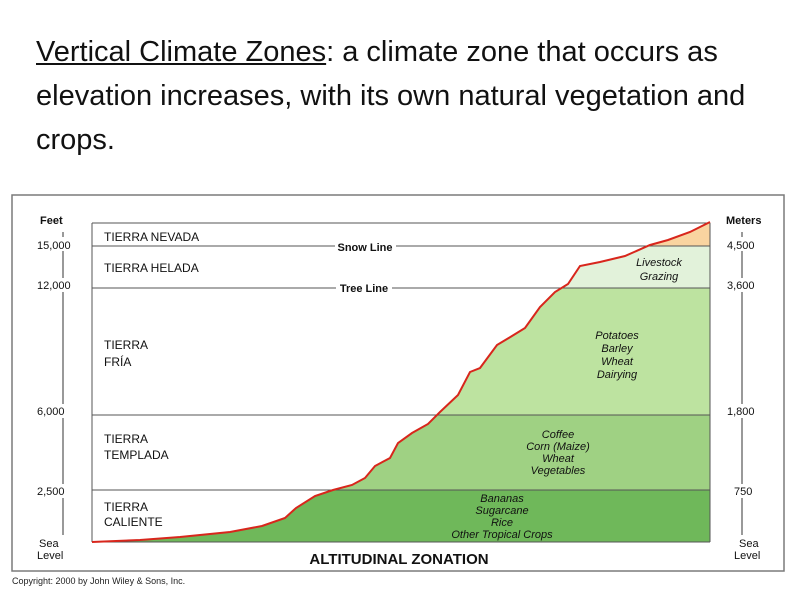  Describe the element at coordinates (365, 248) in the screenshot. I see `snow-line-label: Snow Line` at that location.